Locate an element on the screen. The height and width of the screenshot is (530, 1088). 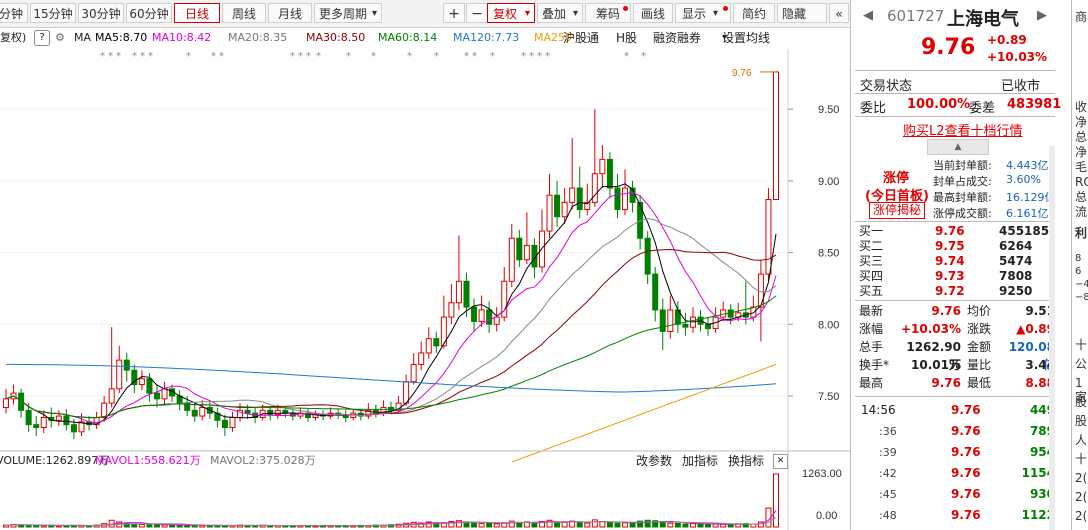
notification-dot-icon is located at coordinates (625, 8).